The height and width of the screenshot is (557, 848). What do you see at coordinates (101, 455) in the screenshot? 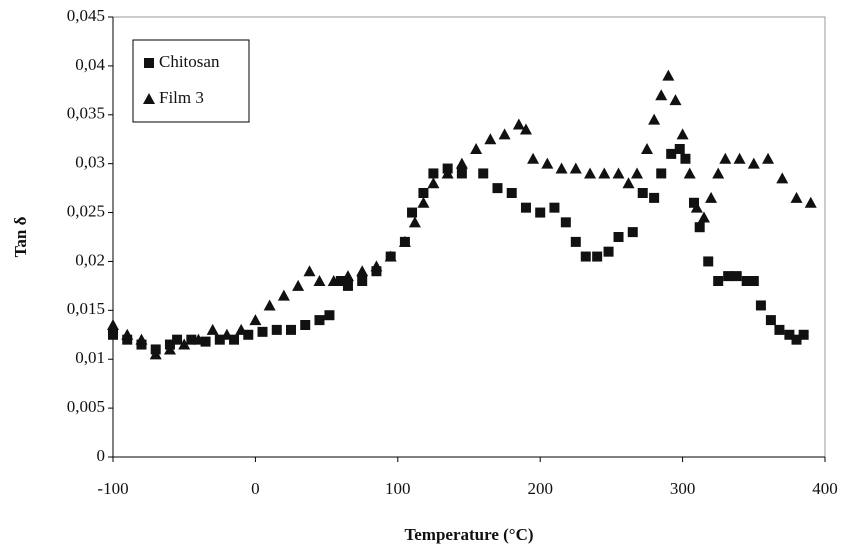
I see `y-tick-label: 0` at bounding box center [101, 455].